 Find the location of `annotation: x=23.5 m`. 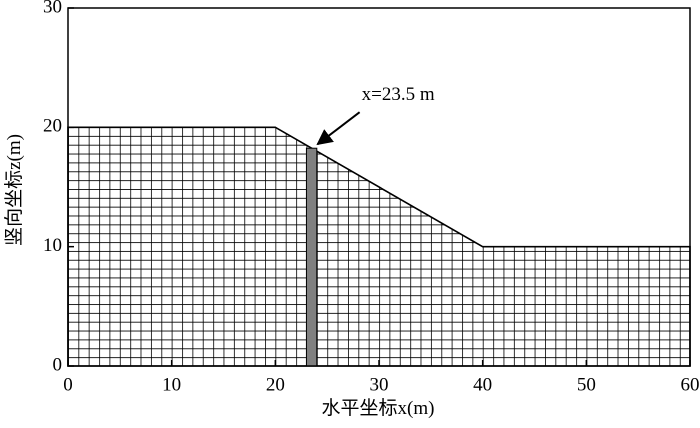

annotation: x=23.5 m is located at coordinates (398, 94).